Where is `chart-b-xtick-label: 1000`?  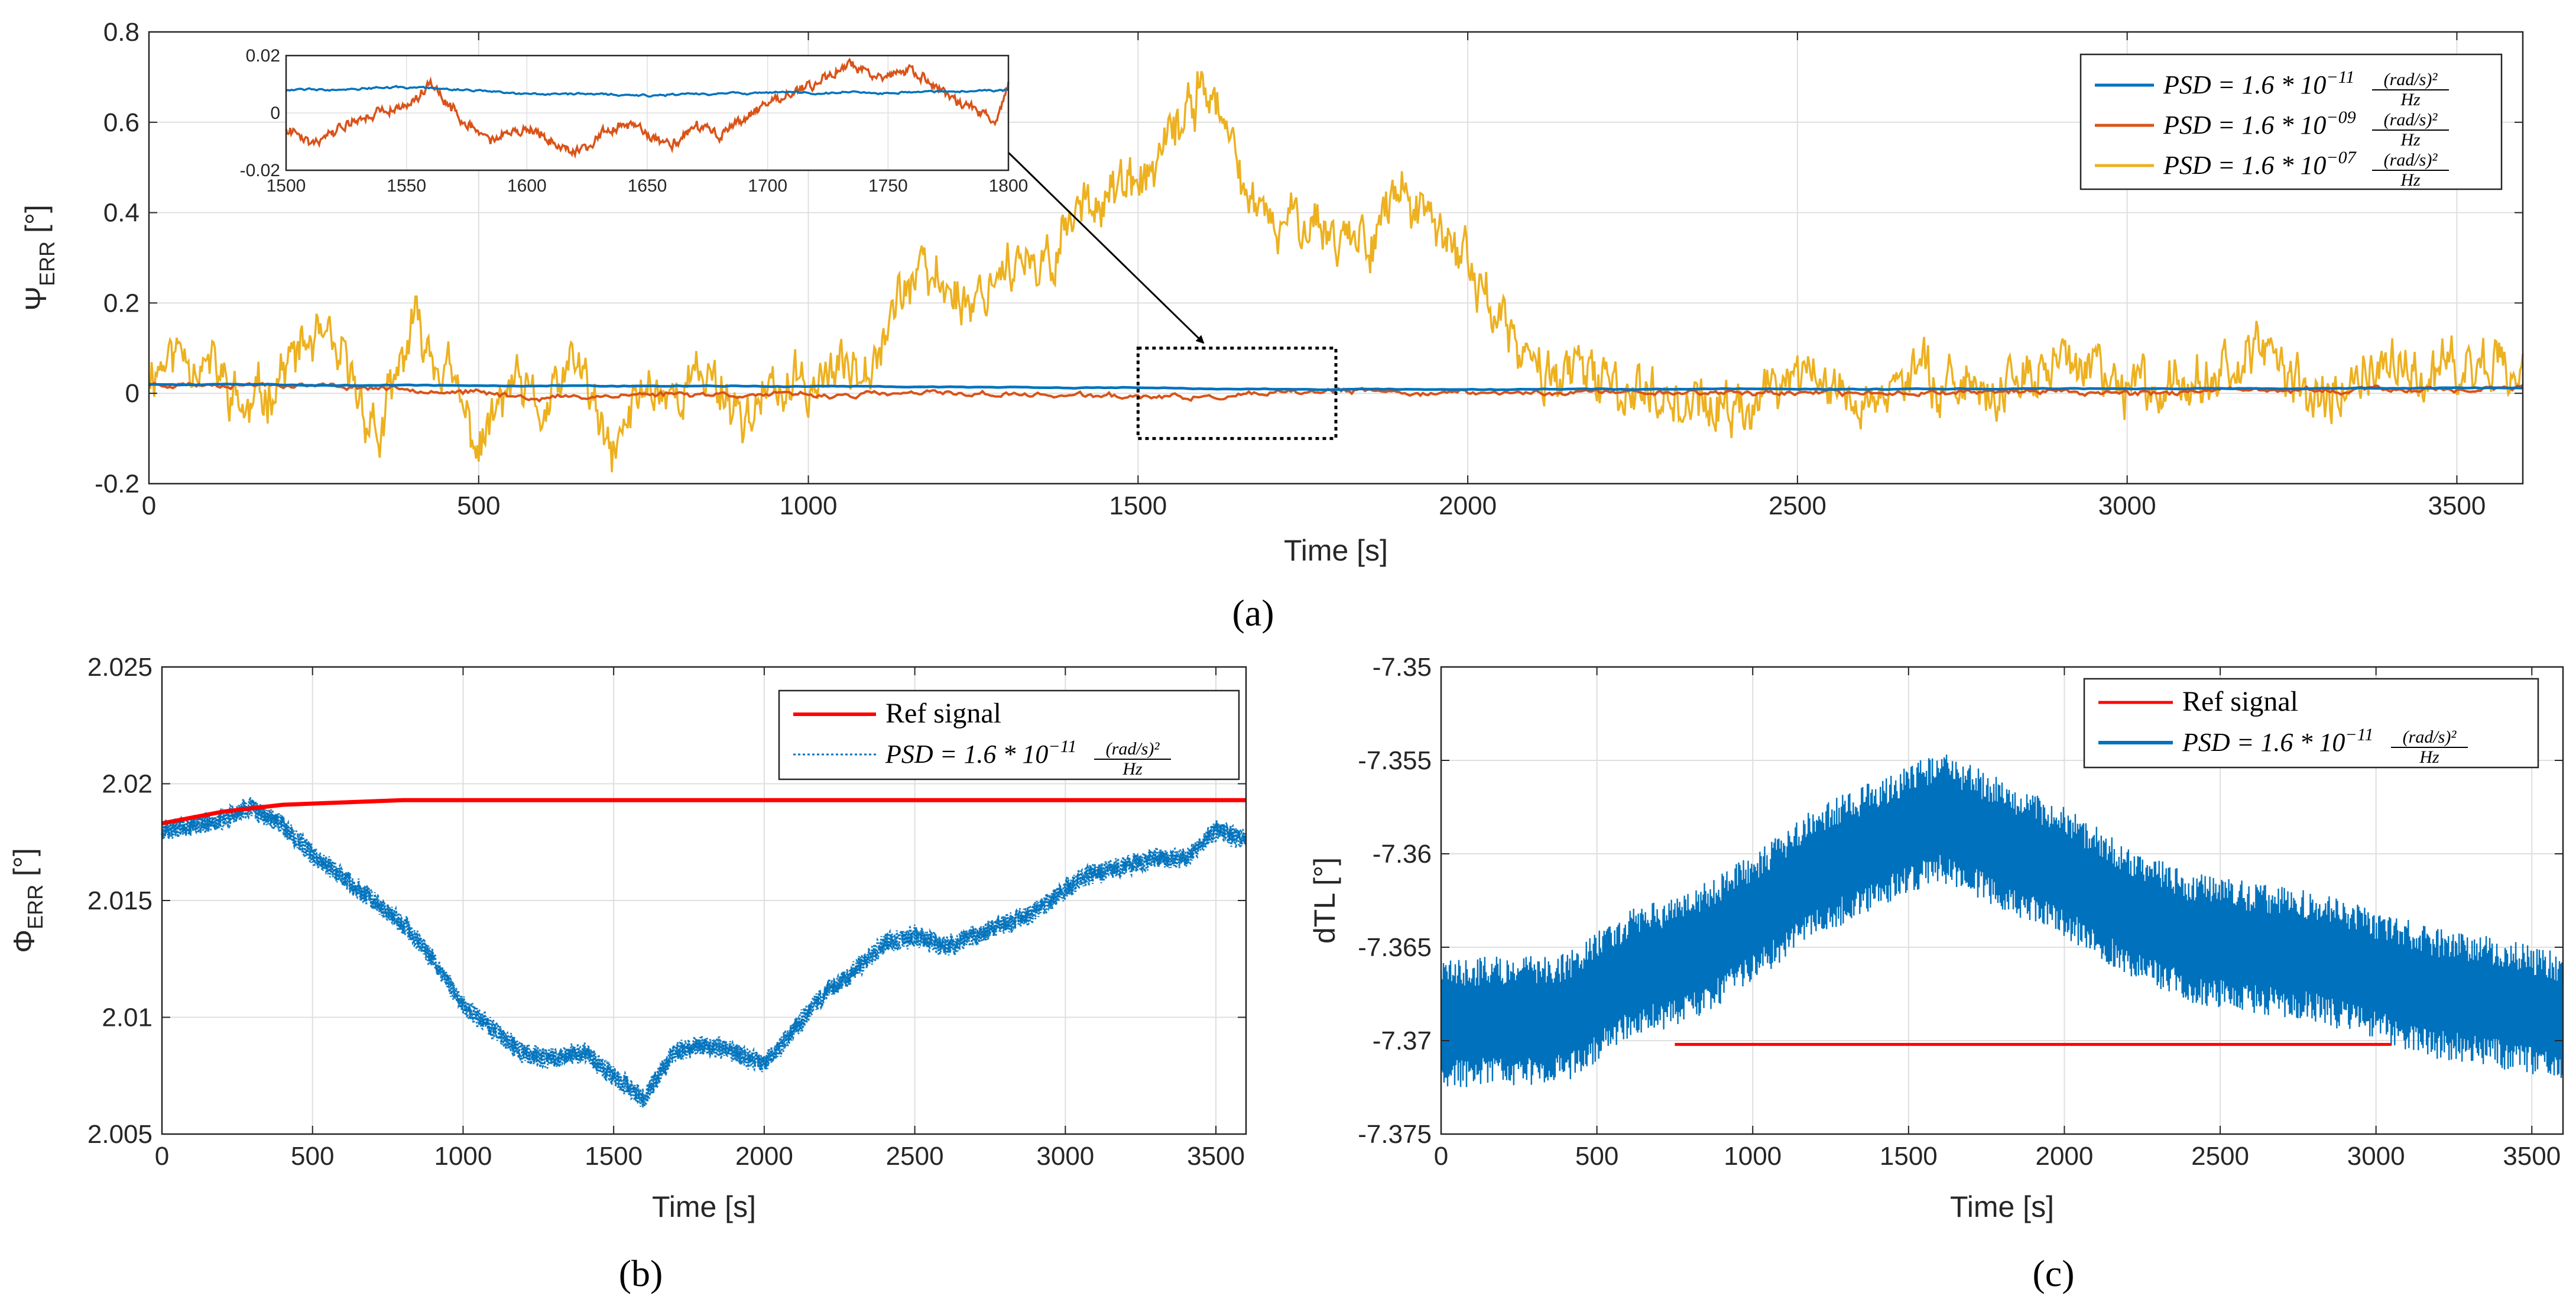
chart-b-xtick-label: 1000 is located at coordinates (463, 1156).